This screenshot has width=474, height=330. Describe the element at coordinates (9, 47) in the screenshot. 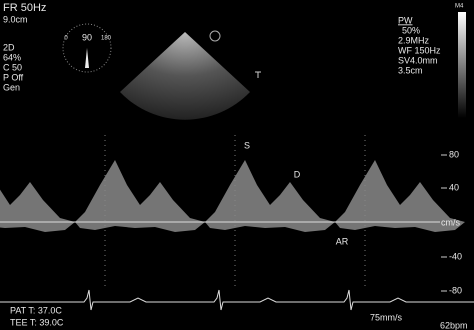

I see `mode: 2D` at that location.